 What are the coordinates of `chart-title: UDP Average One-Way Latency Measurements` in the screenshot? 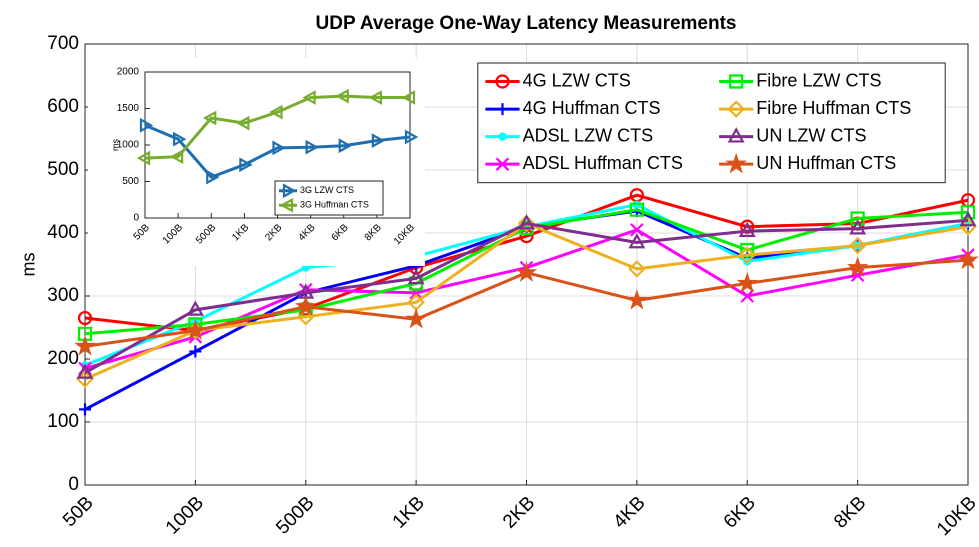 It's located at (526, 23).